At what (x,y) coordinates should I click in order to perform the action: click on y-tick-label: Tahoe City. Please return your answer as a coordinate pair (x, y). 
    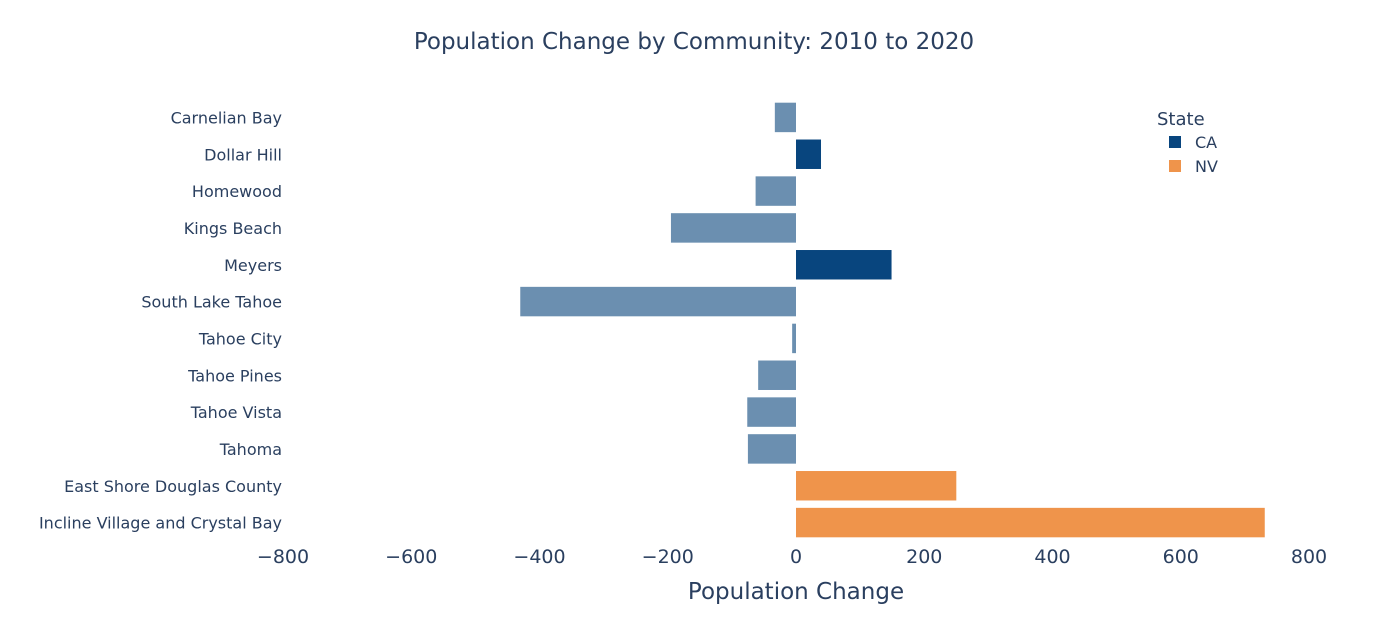
    Looking at the image, I should click on (240, 338).